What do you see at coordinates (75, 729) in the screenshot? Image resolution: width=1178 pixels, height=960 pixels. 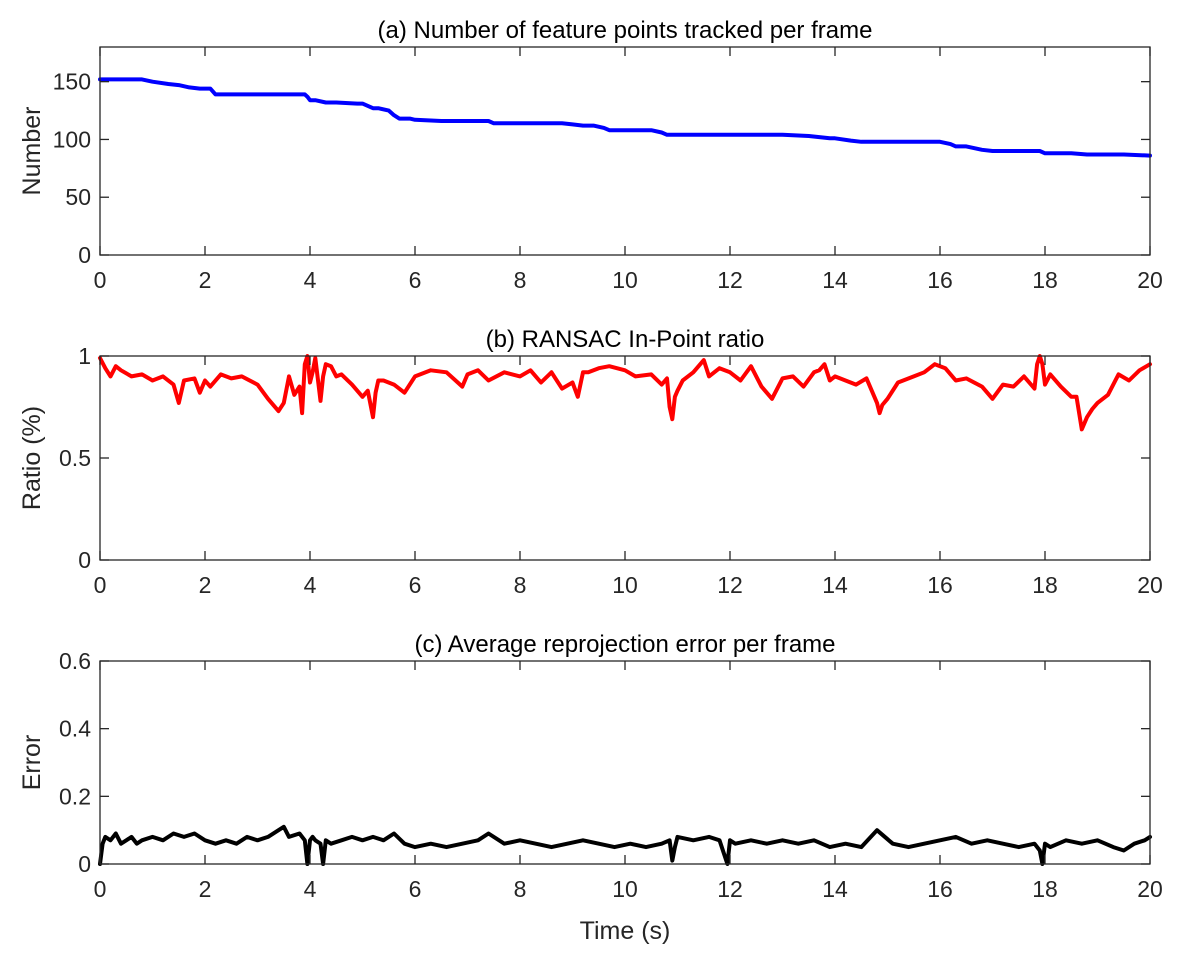 I see `y-tick-label: 0.4` at bounding box center [75, 729].